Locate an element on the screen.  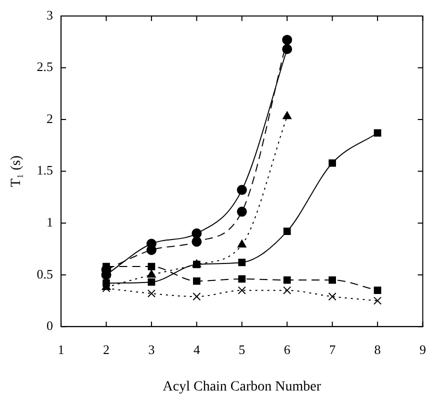
y-tick-label: 0 is located at coordinates (50, 326).